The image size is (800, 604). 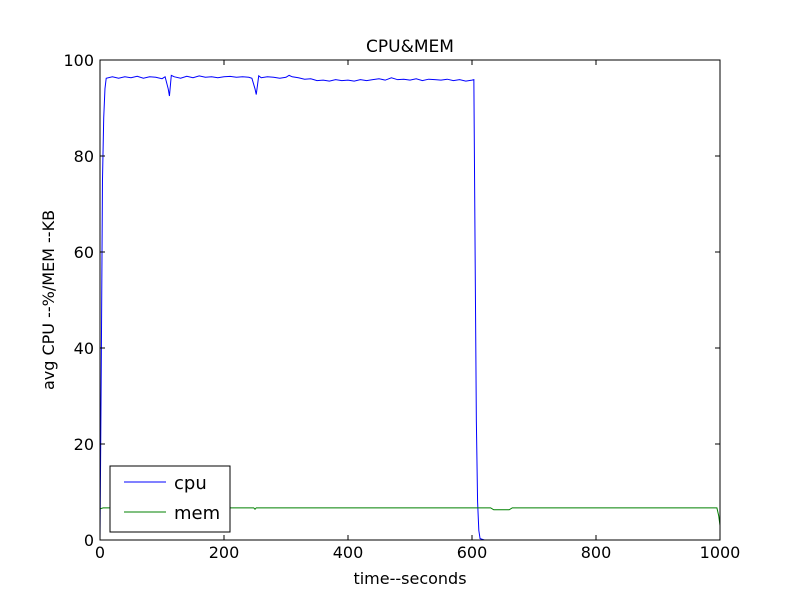 What do you see at coordinates (197, 513) in the screenshot?
I see `legend-label-mem: mem` at bounding box center [197, 513].